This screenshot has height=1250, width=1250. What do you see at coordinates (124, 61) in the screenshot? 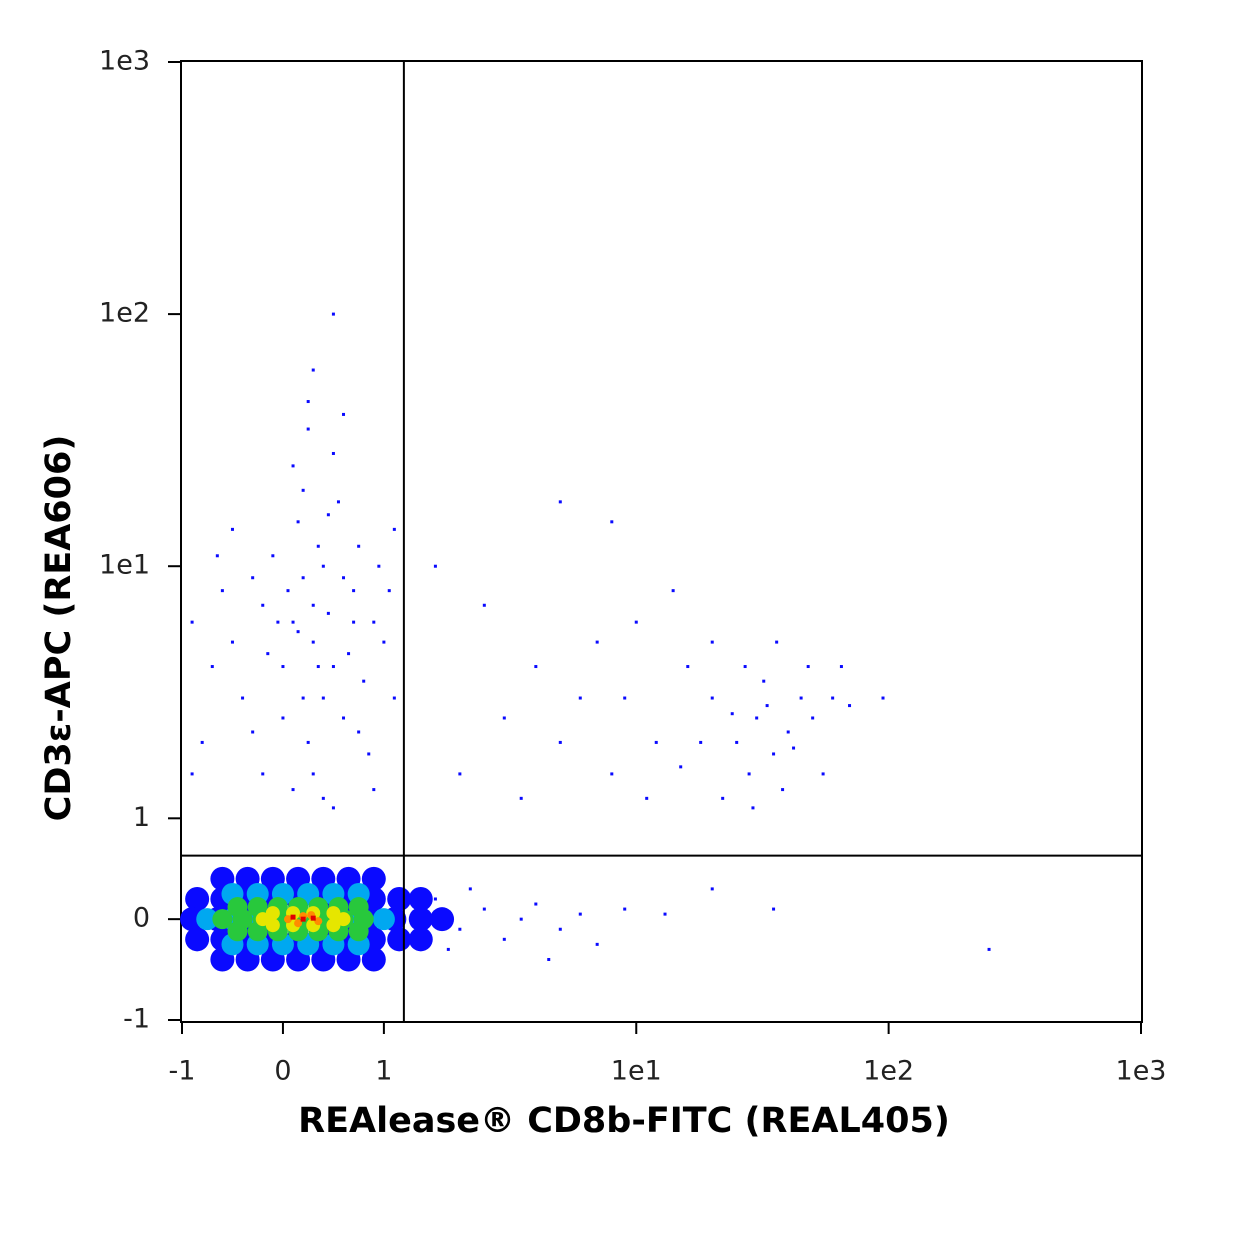
I see `y-tick-label: 1e3` at bounding box center [124, 61].